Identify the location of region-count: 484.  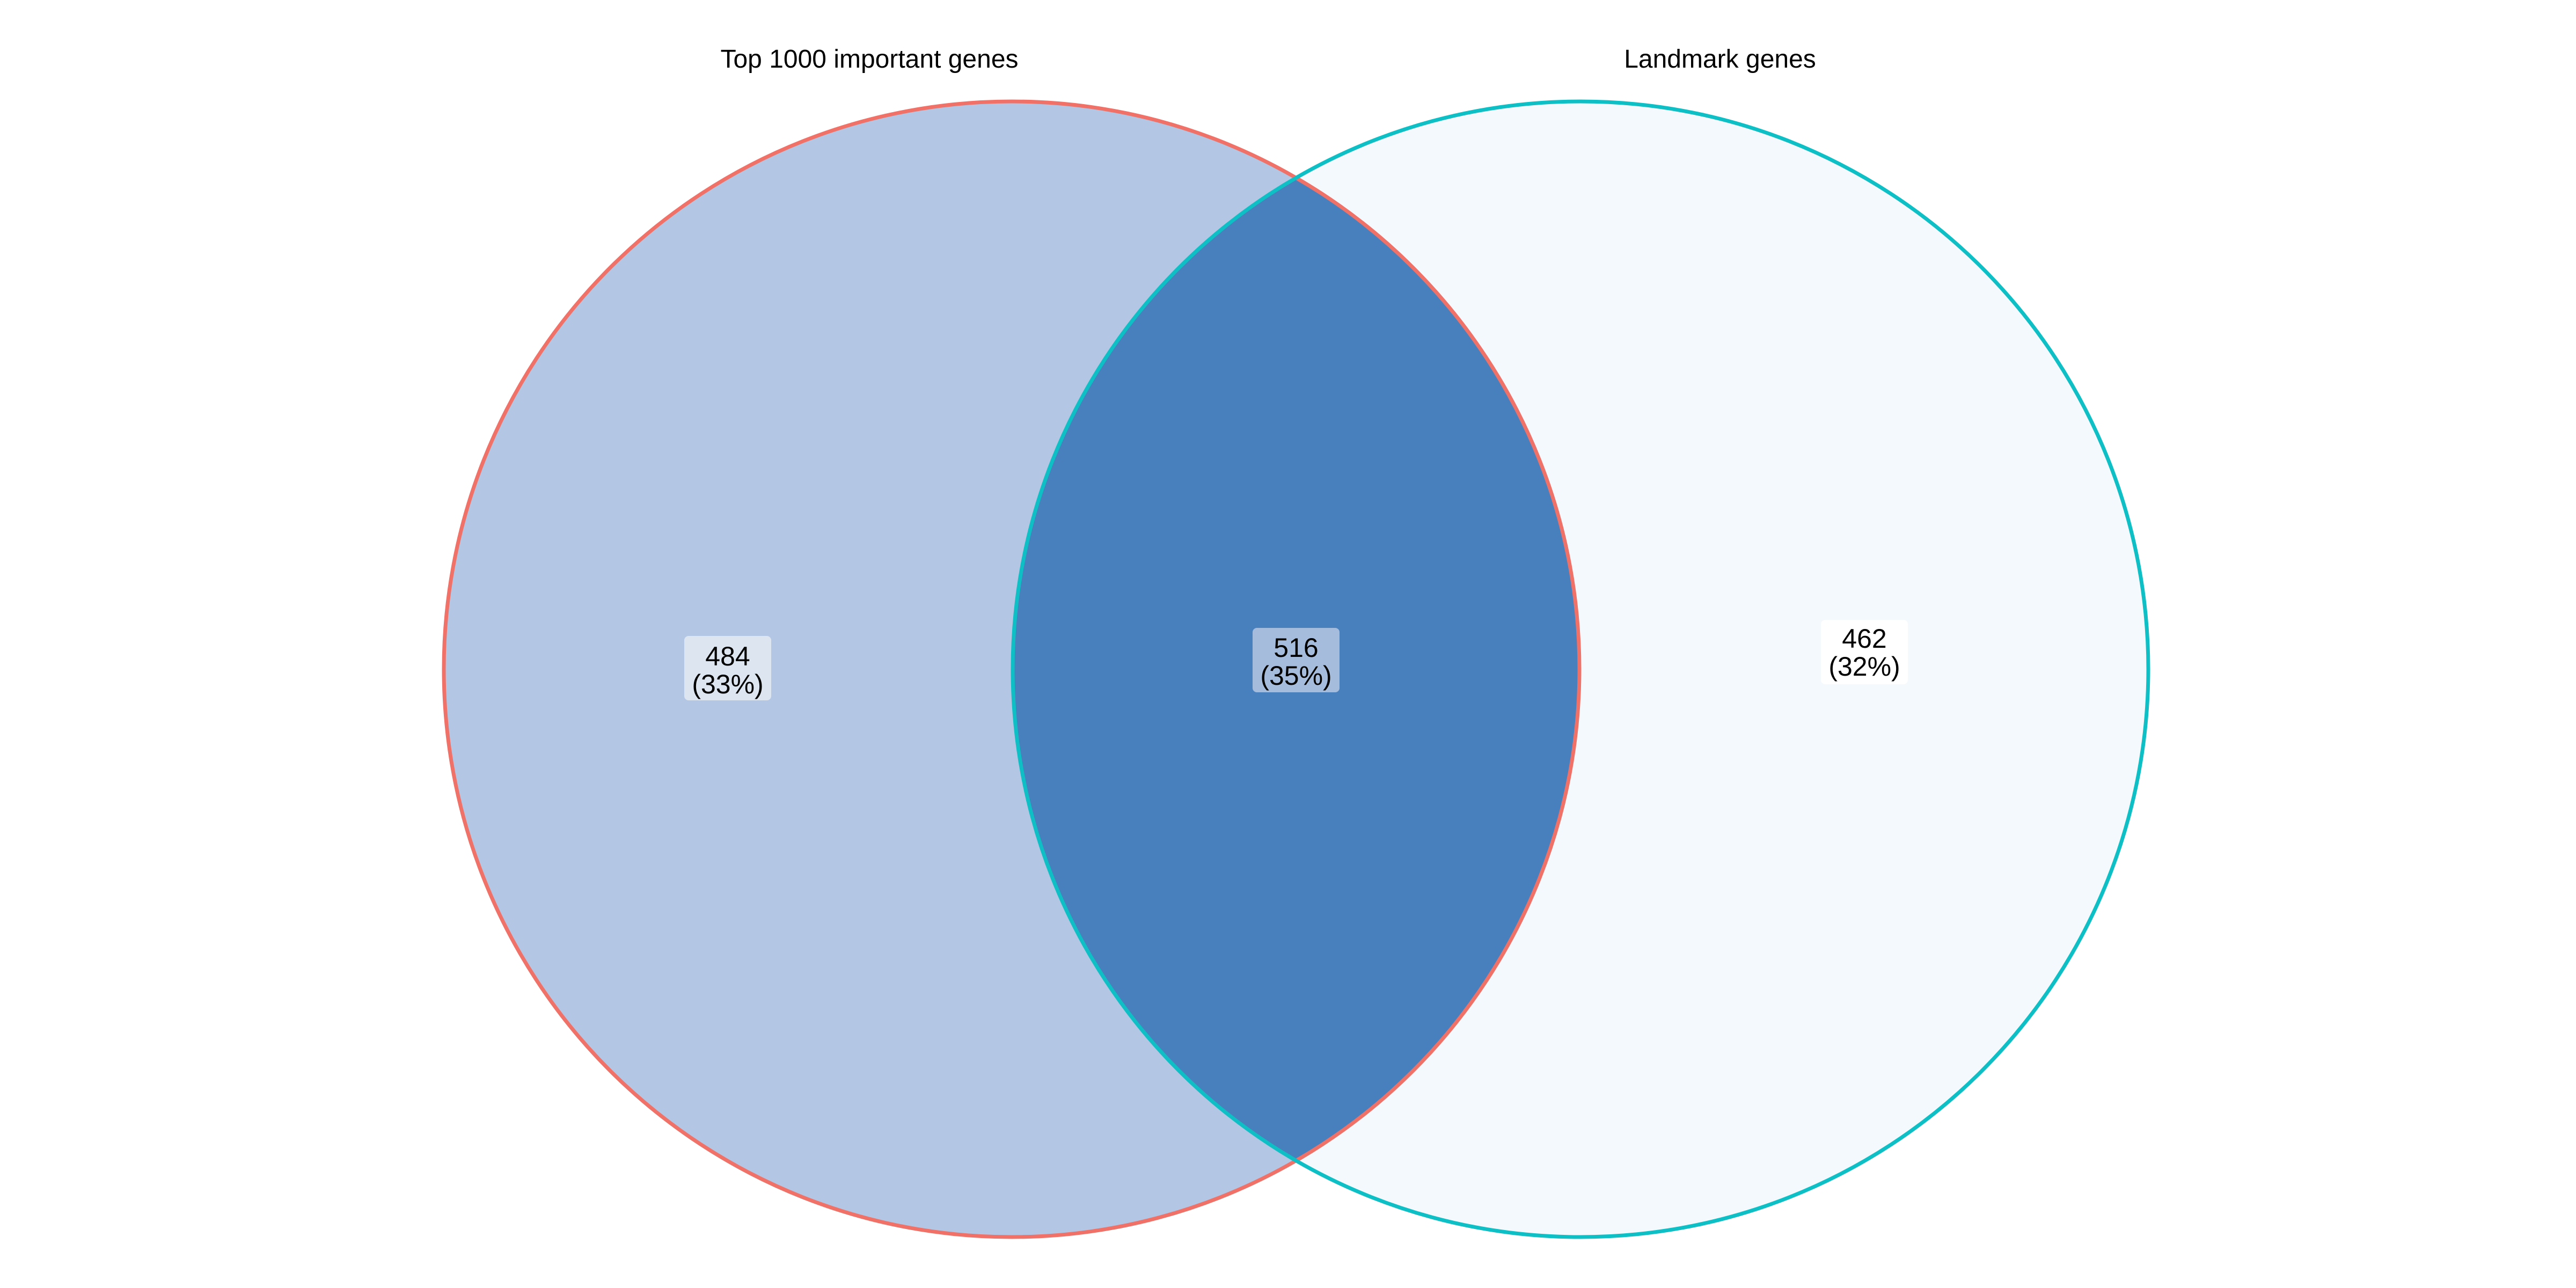
(727, 656).